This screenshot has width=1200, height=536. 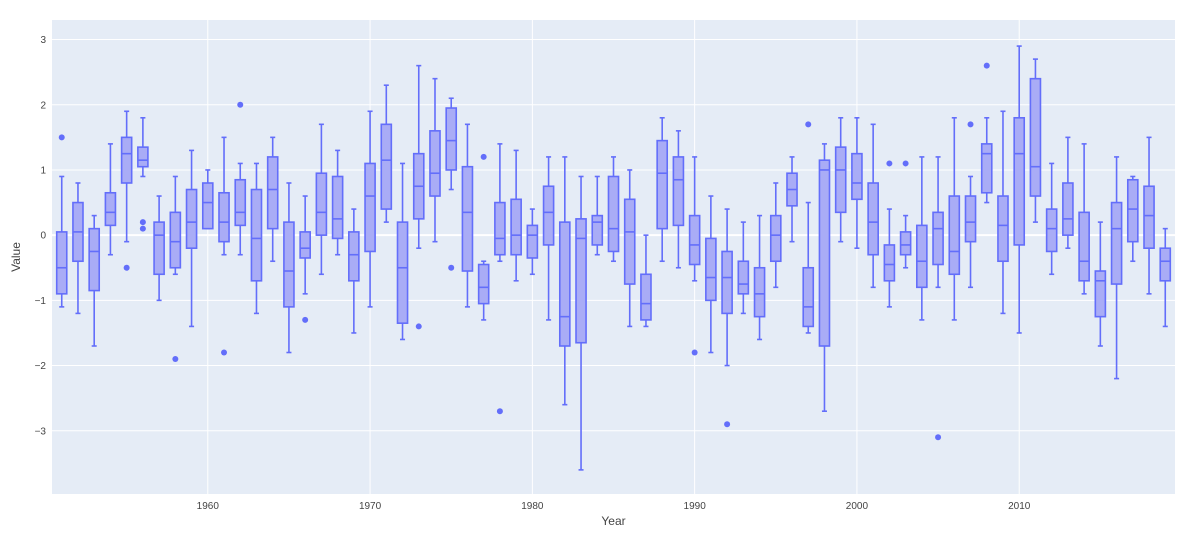 I want to click on box-1996, so click(x=792, y=199).